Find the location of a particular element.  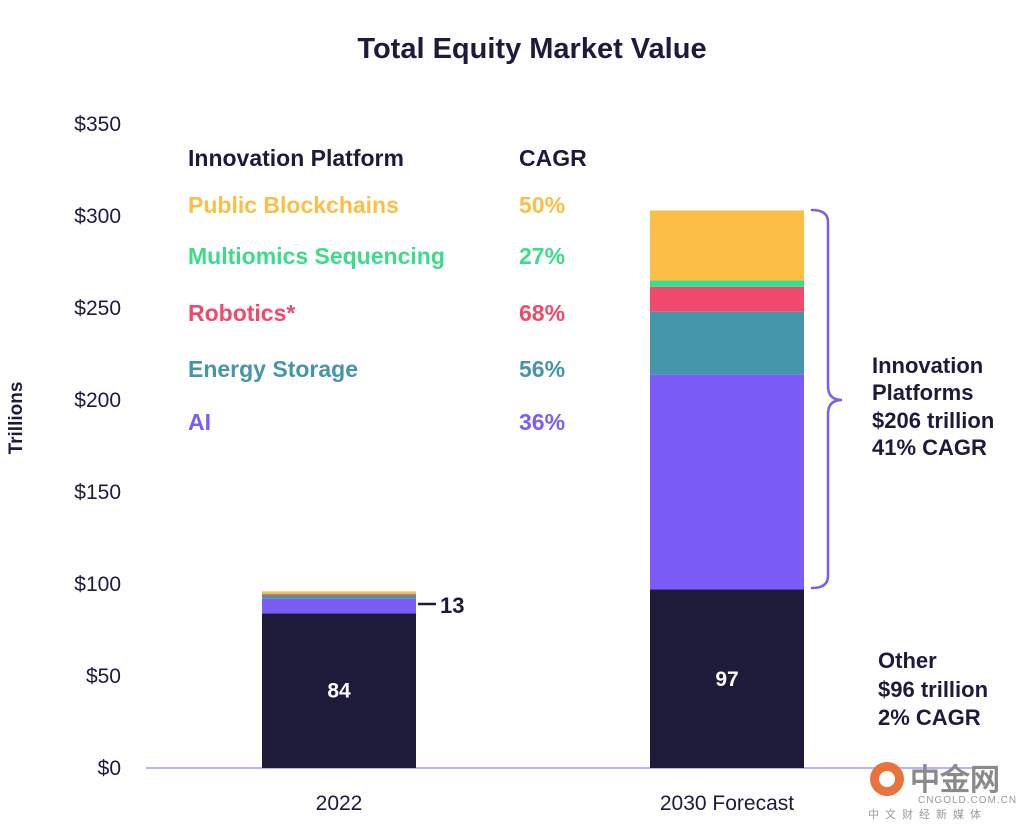

watermark-brand: 中金网 is located at coordinates (955, 780).